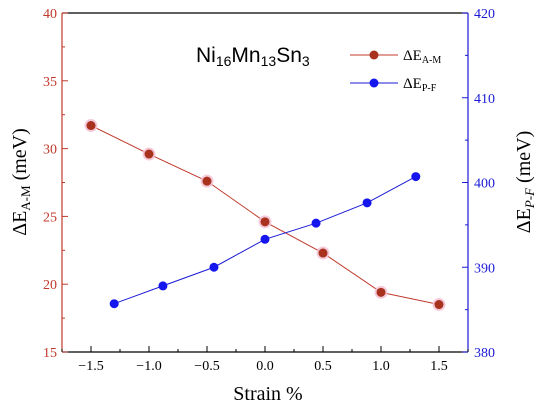 This screenshot has height=408, width=550. I want to click on legend-b-delta: ΔE, so click(412, 84).